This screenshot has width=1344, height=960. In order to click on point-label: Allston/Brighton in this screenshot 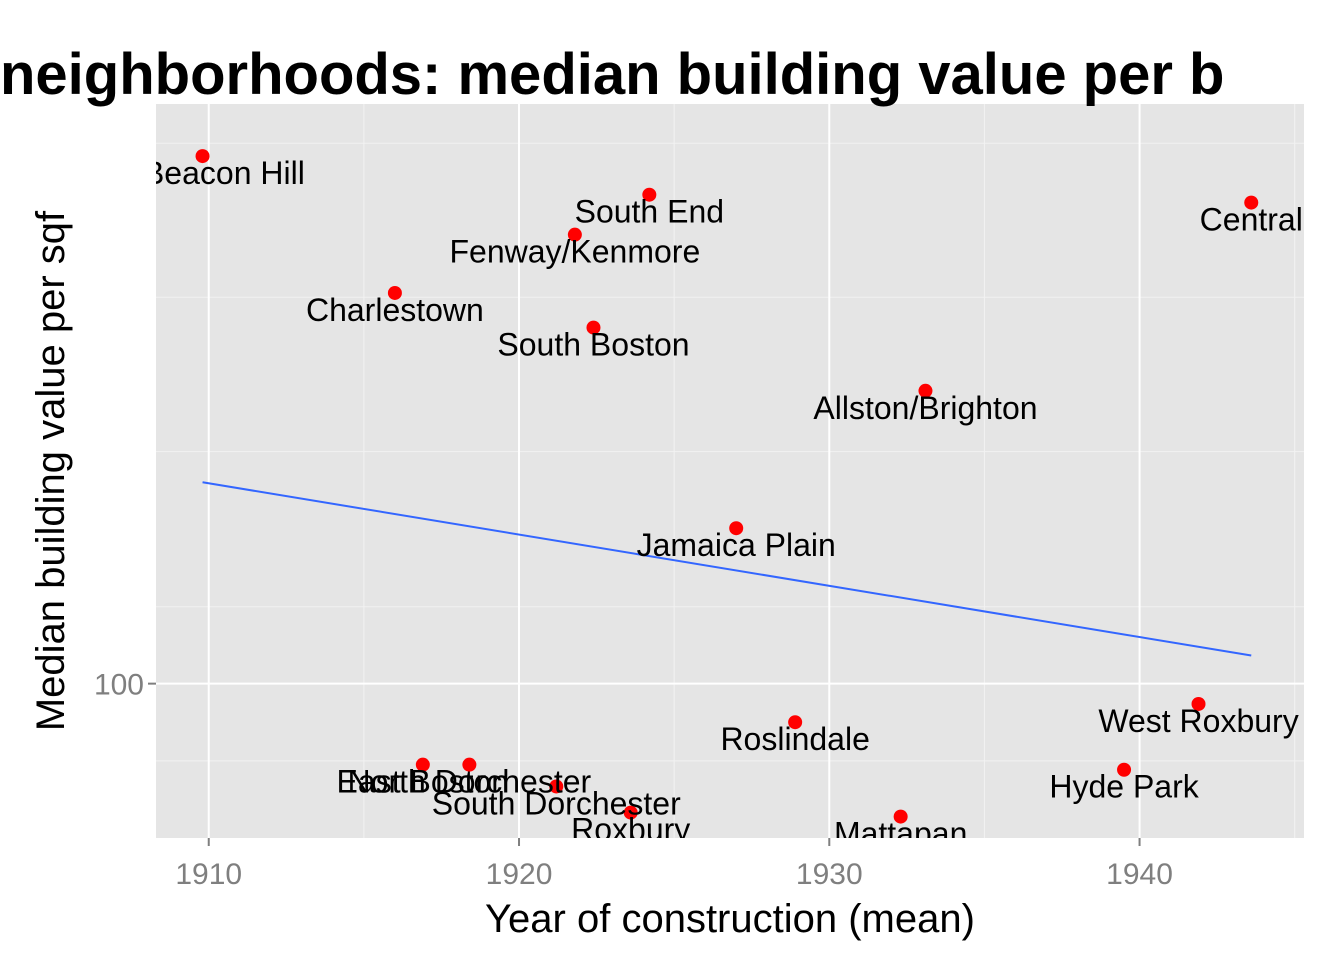, I will do `click(925, 408)`.